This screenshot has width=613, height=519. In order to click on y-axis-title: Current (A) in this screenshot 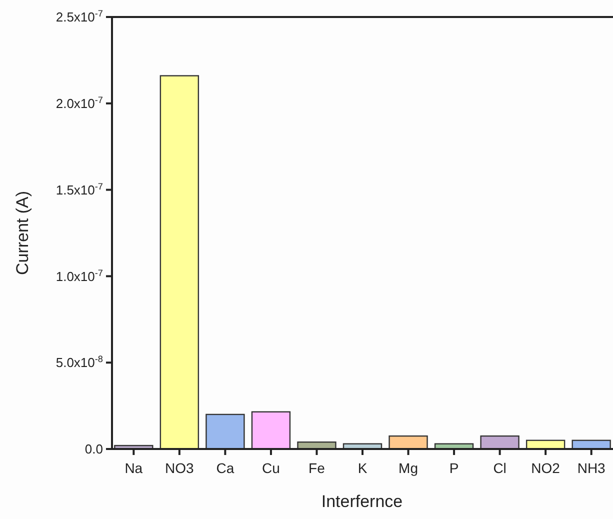, I will do `click(22, 233)`.